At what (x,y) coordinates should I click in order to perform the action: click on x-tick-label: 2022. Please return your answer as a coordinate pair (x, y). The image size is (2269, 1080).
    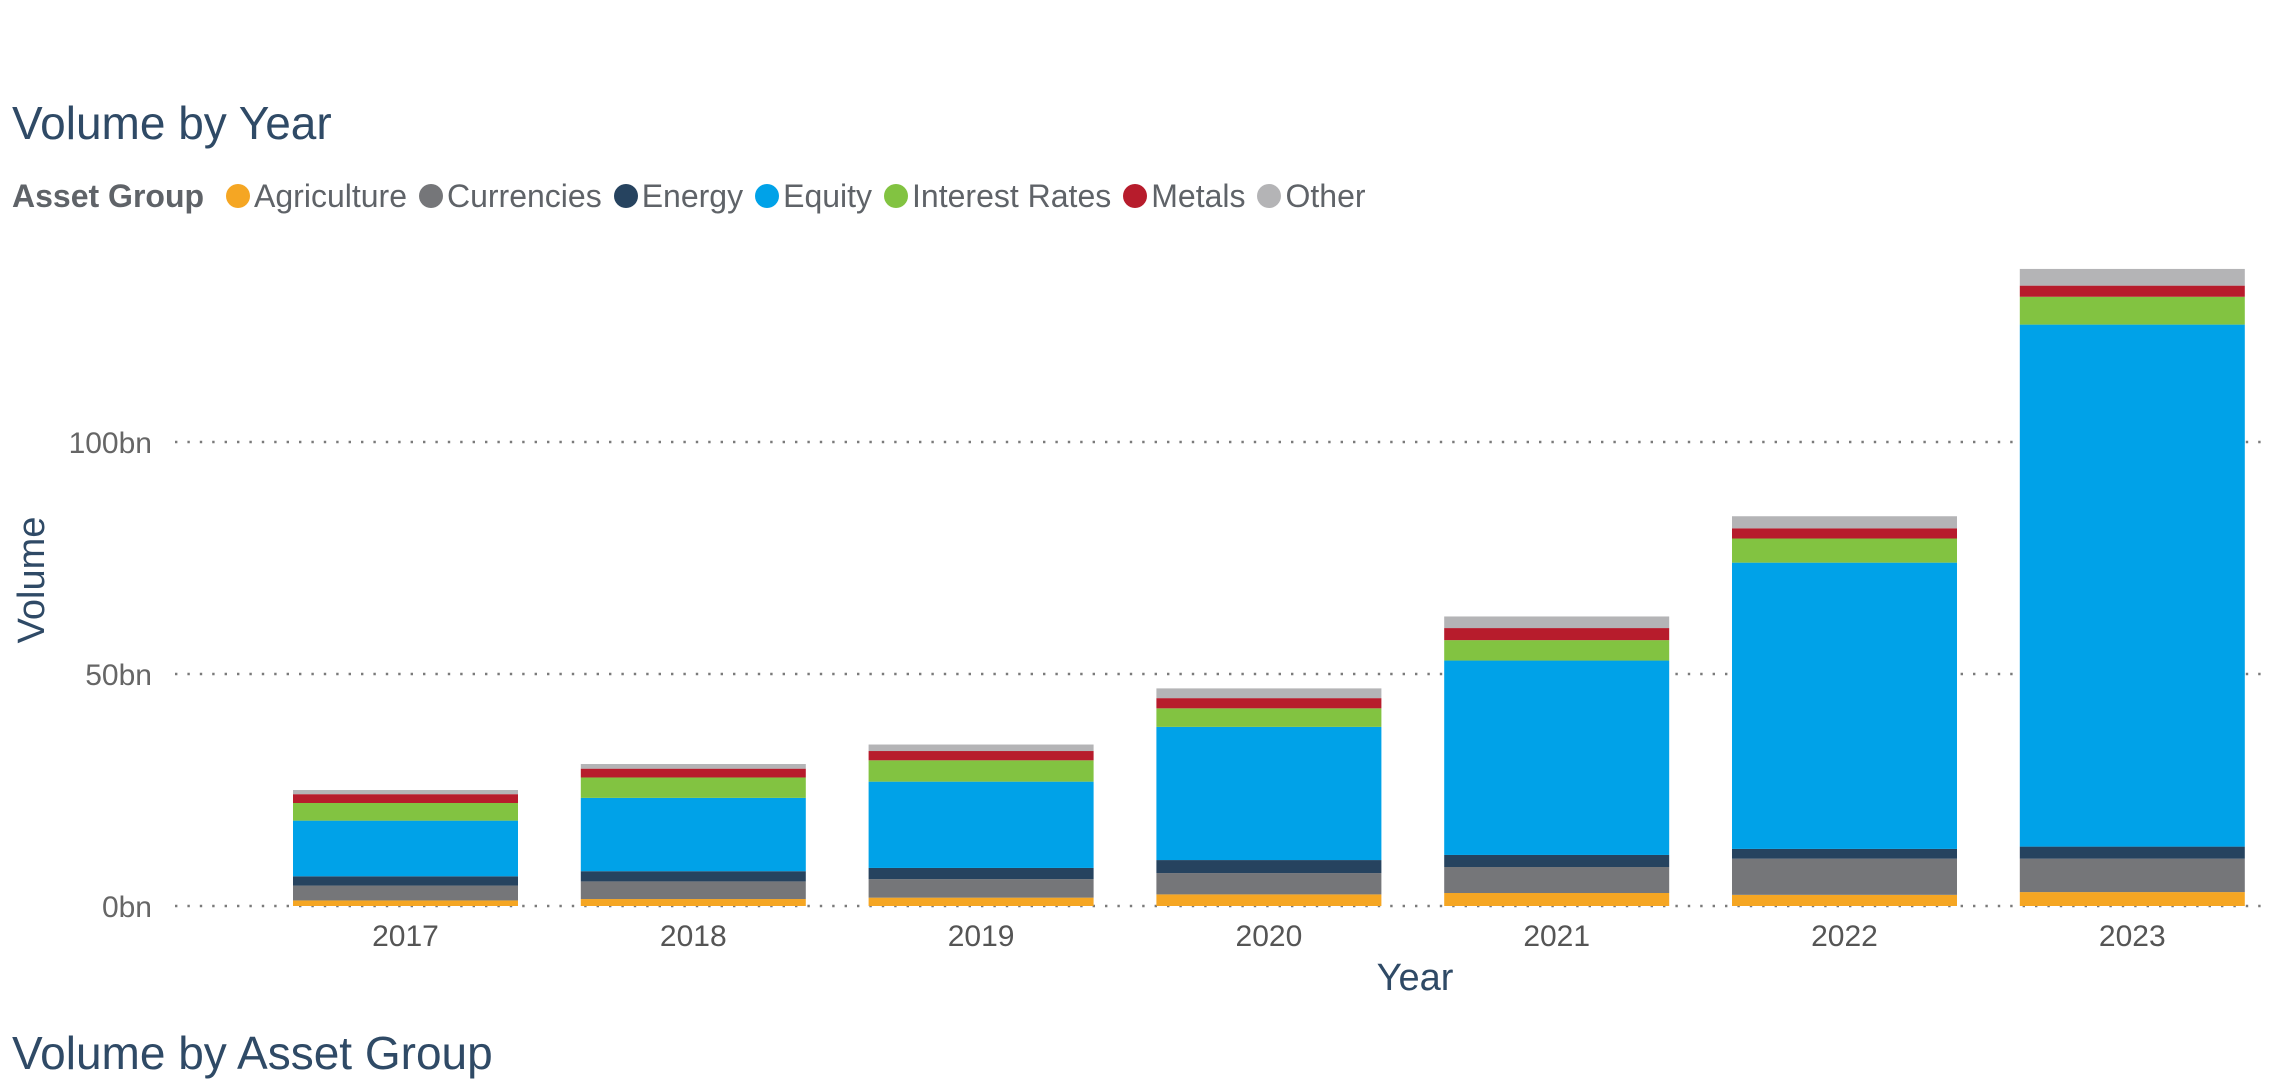
    Looking at the image, I should click on (1844, 936).